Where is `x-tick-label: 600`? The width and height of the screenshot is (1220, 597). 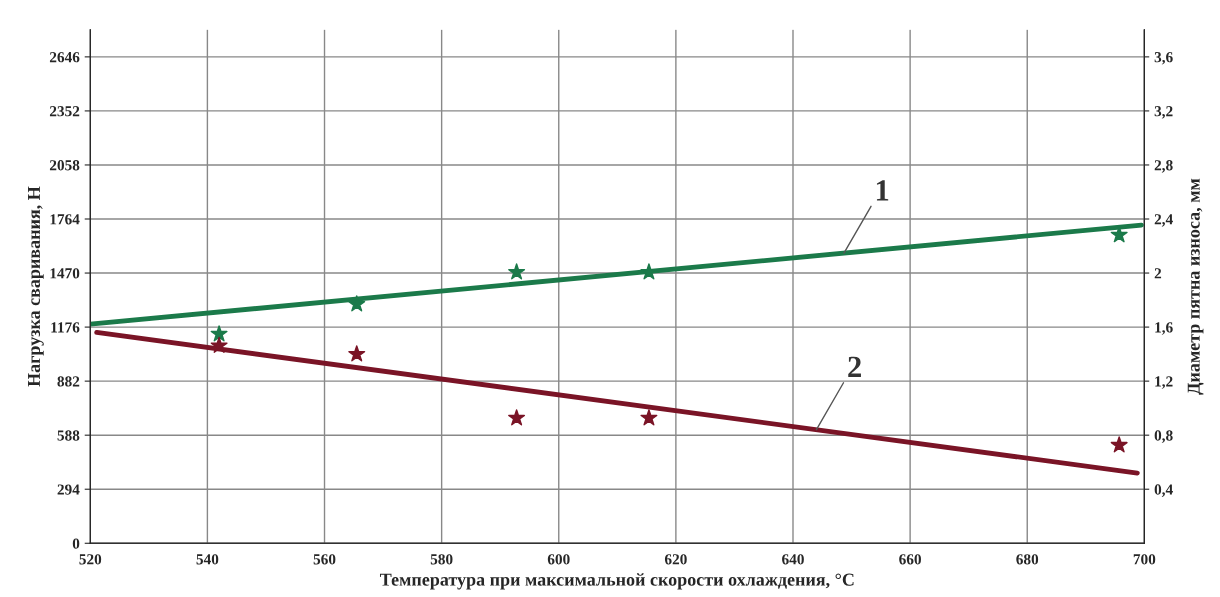 x-tick-label: 600 is located at coordinates (558, 559).